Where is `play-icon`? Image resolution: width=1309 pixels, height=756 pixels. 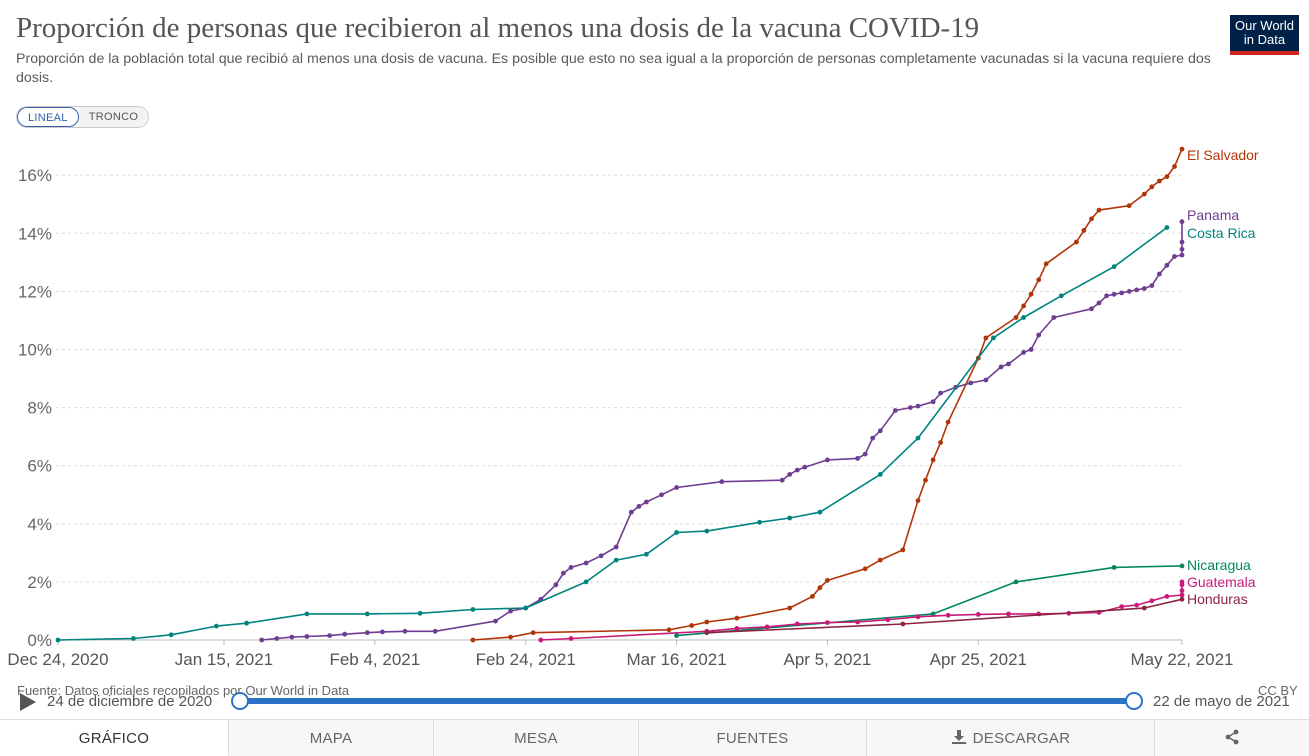
play-icon is located at coordinates (28, 702).